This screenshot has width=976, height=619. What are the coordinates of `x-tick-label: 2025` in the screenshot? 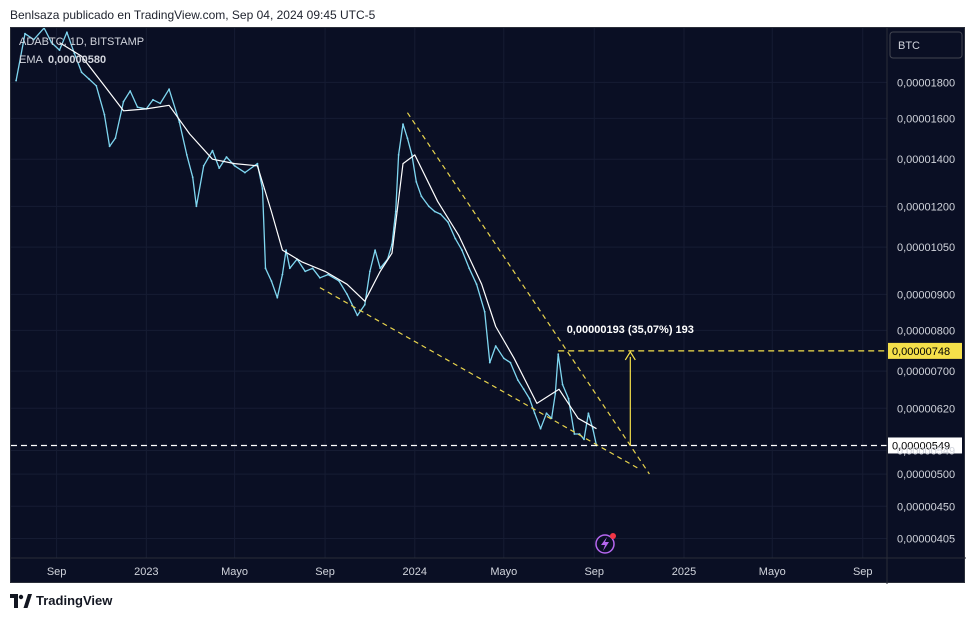 It's located at (684, 572).